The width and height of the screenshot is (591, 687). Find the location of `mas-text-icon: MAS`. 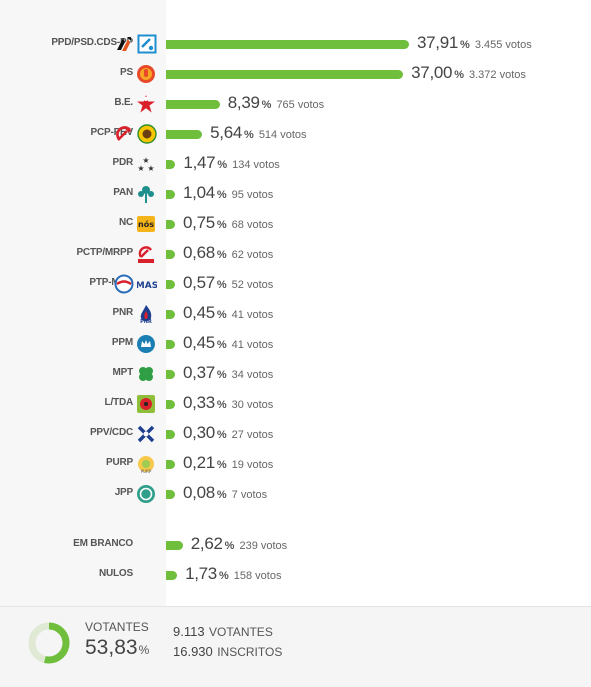

mas-text-icon: MAS is located at coordinates (147, 286).